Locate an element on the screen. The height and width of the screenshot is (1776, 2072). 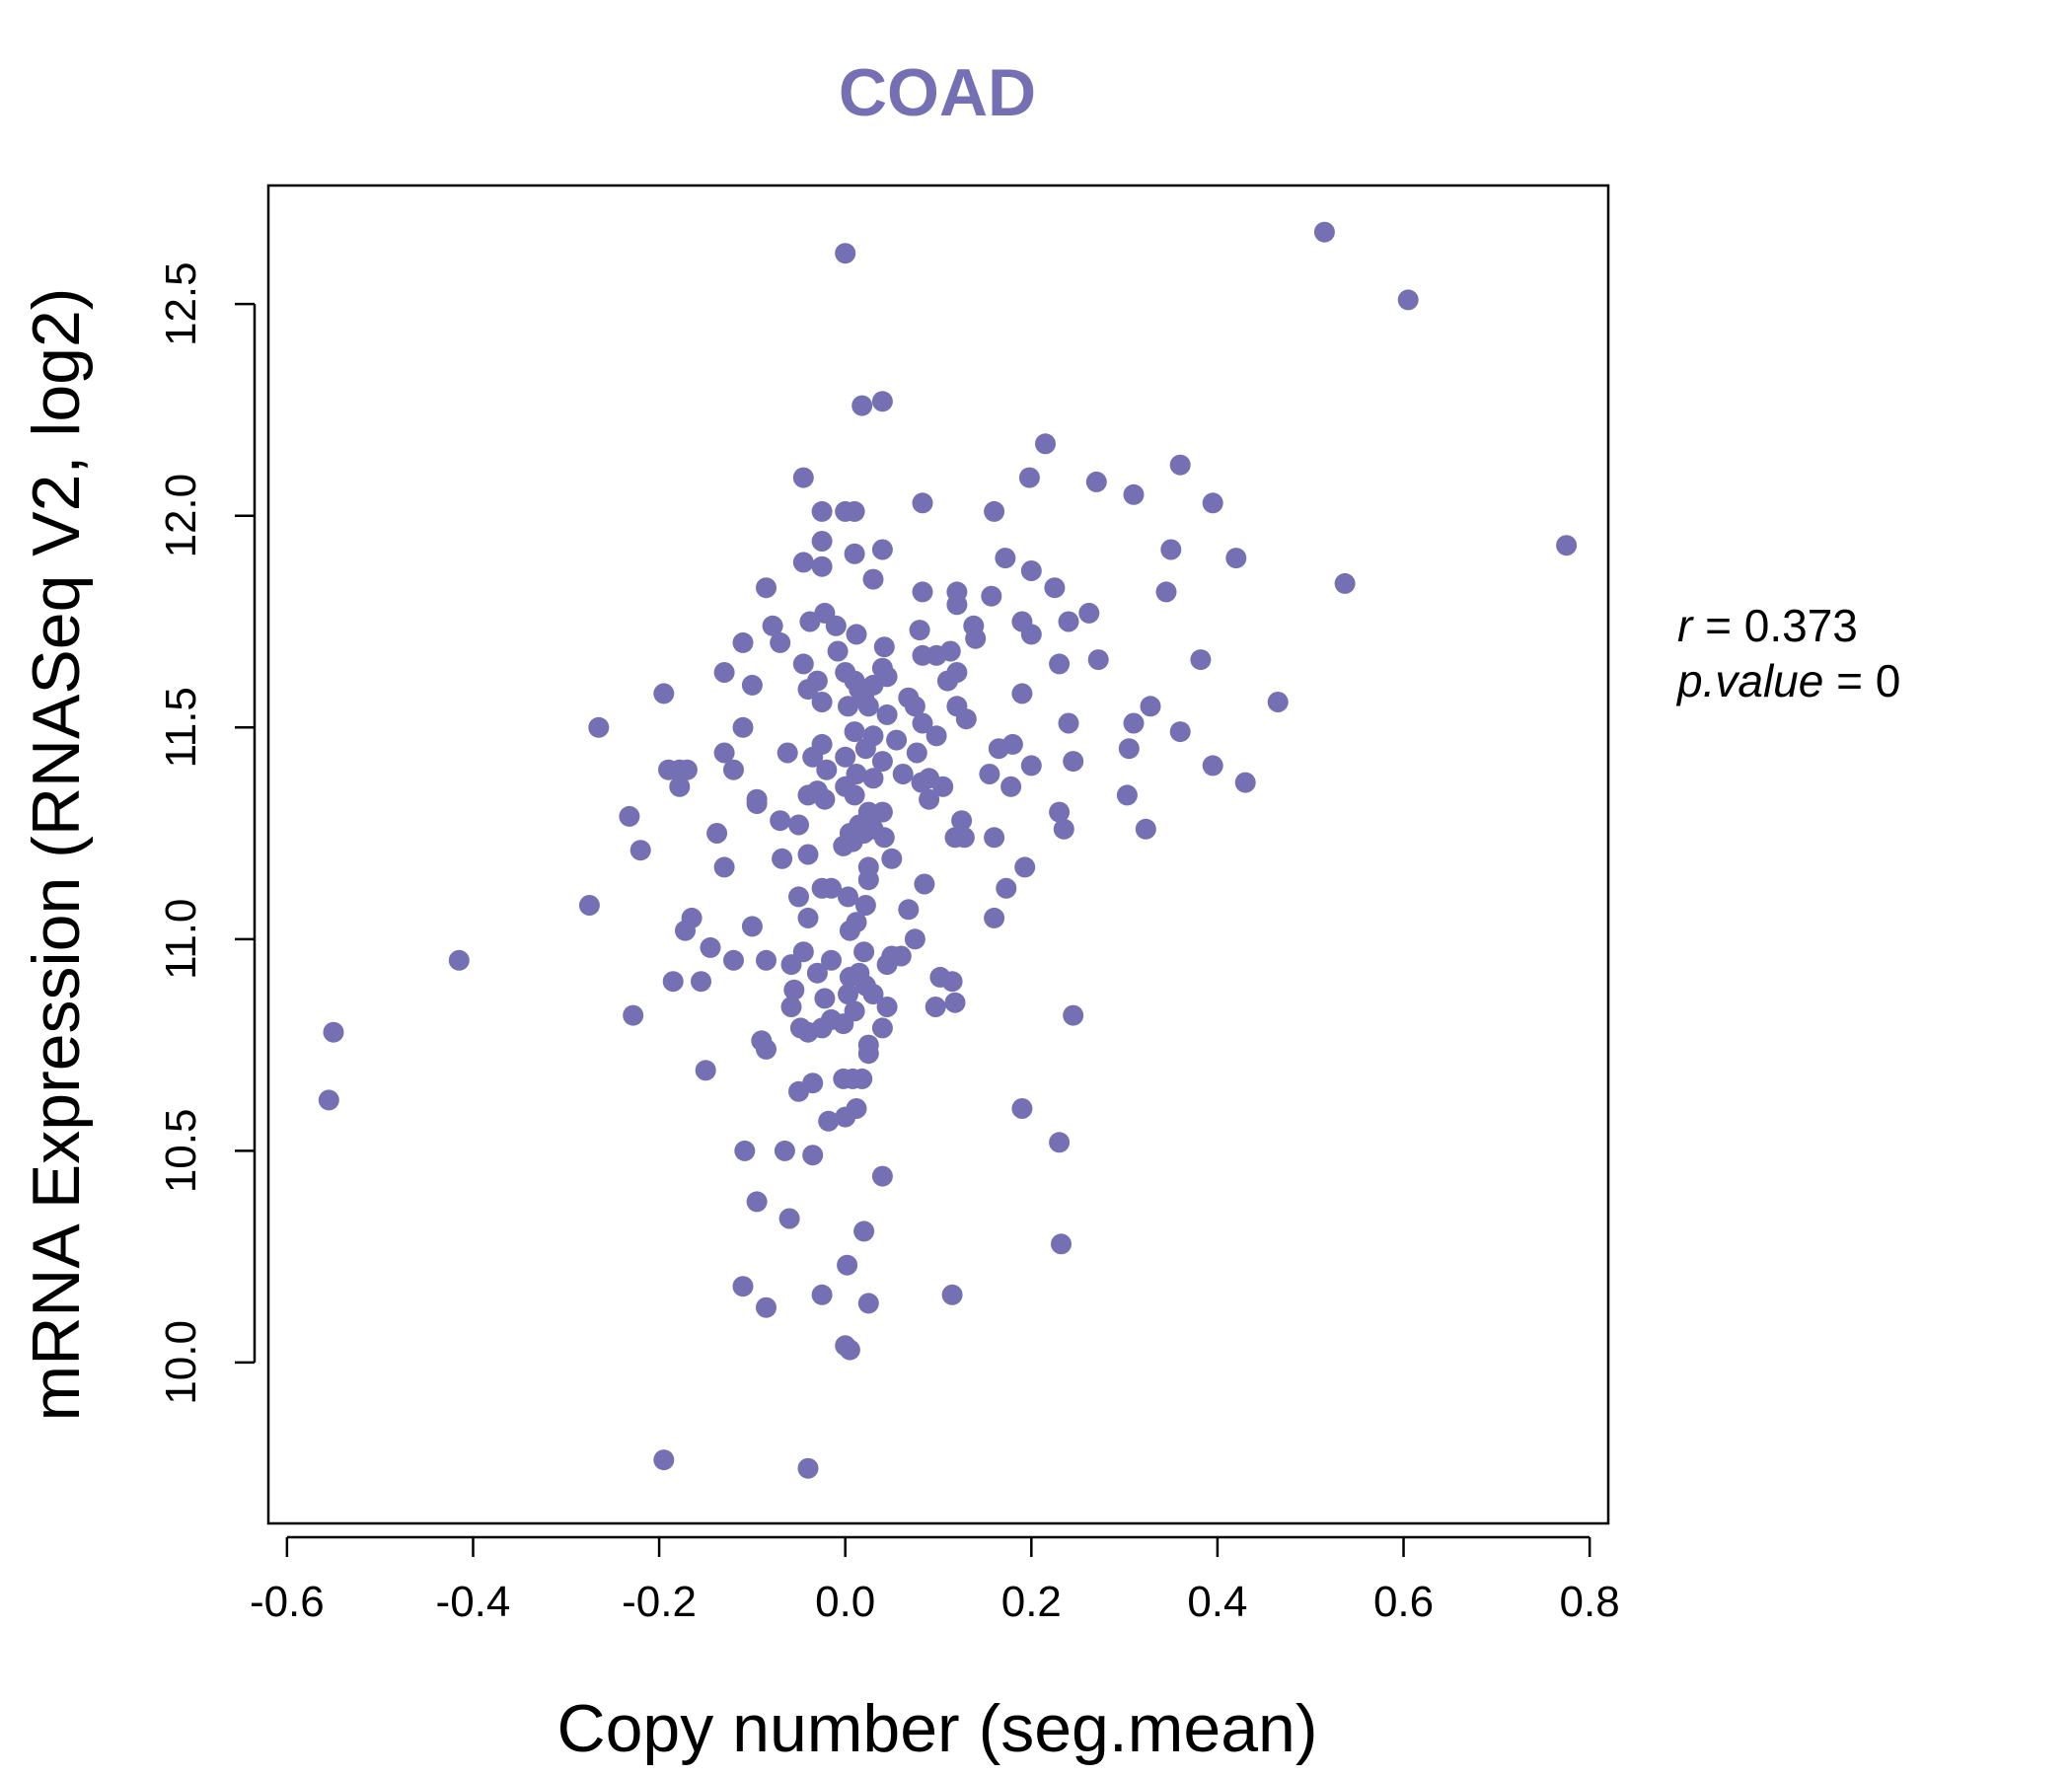
y-tick-label: 10.5 is located at coordinates (181, 1151).